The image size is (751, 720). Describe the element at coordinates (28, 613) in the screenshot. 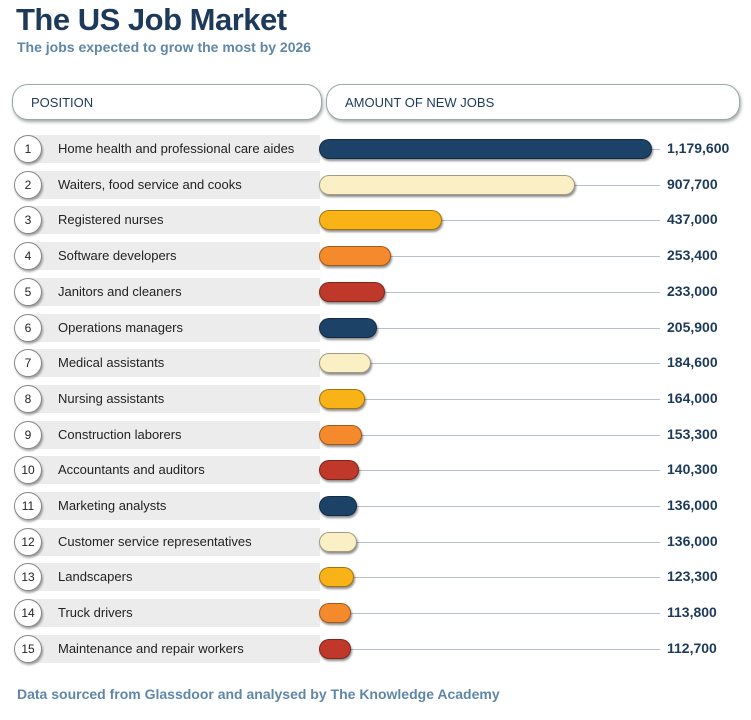

I see `rank-badge: 14` at that location.